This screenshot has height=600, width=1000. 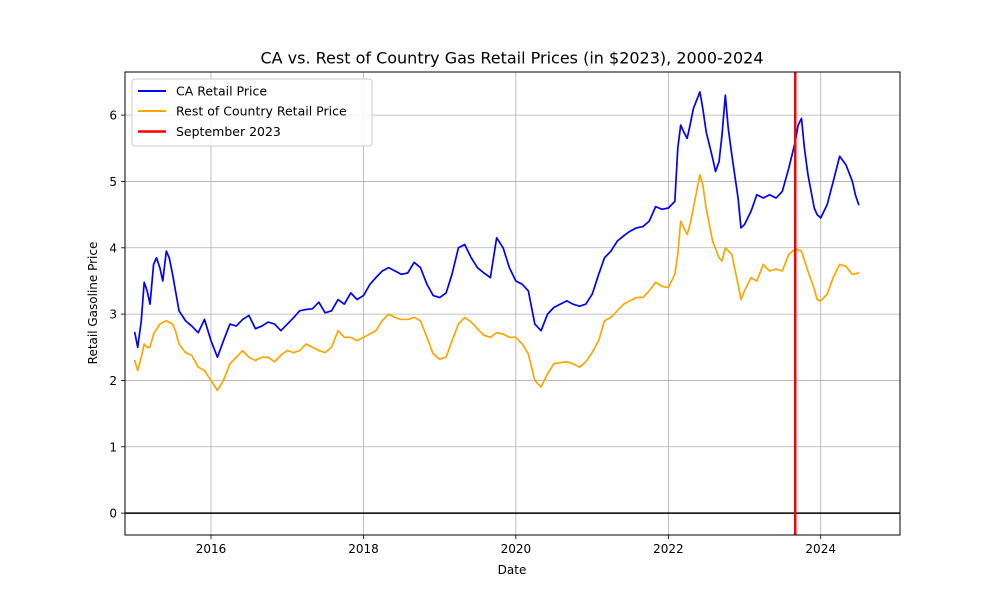 I want to click on y-tick-label: 2, so click(x=113, y=381).